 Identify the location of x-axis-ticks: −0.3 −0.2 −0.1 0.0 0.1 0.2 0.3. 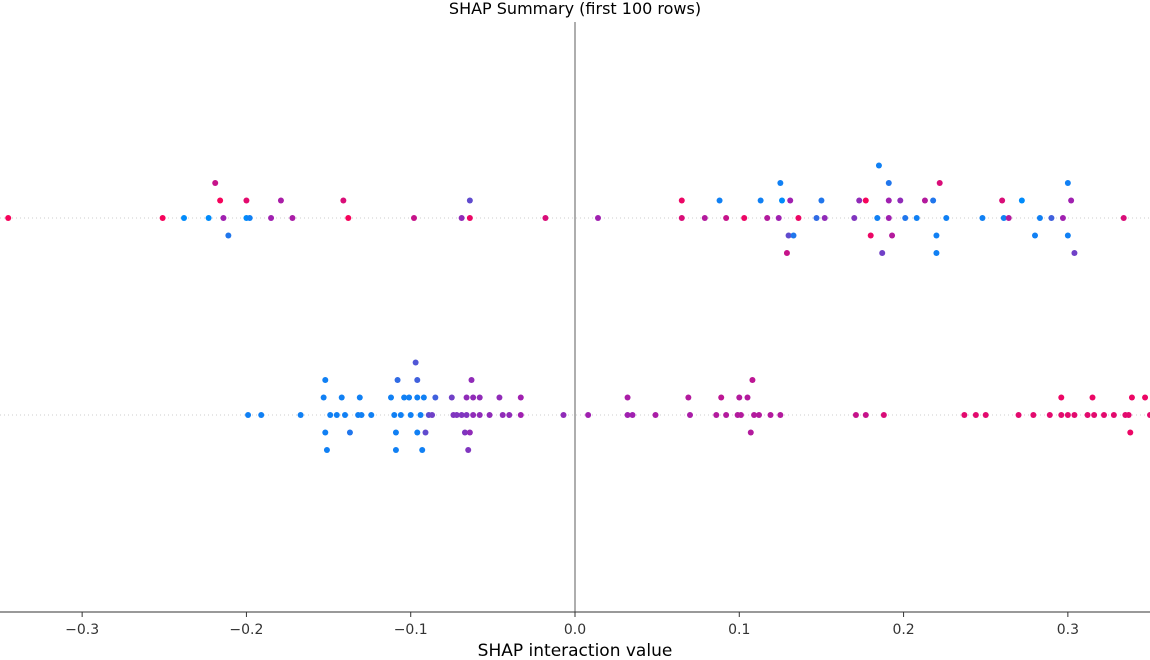
(572, 625).